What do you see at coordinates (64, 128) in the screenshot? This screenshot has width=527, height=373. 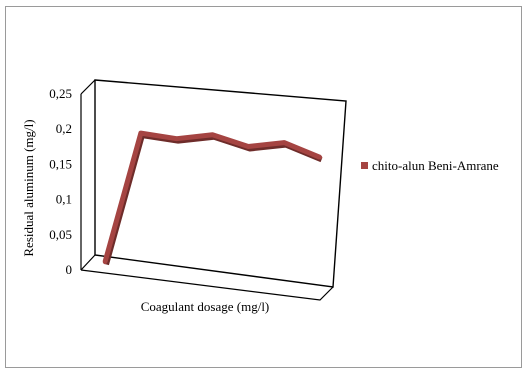 I see `y-tick-label: 0,2` at bounding box center [64, 128].